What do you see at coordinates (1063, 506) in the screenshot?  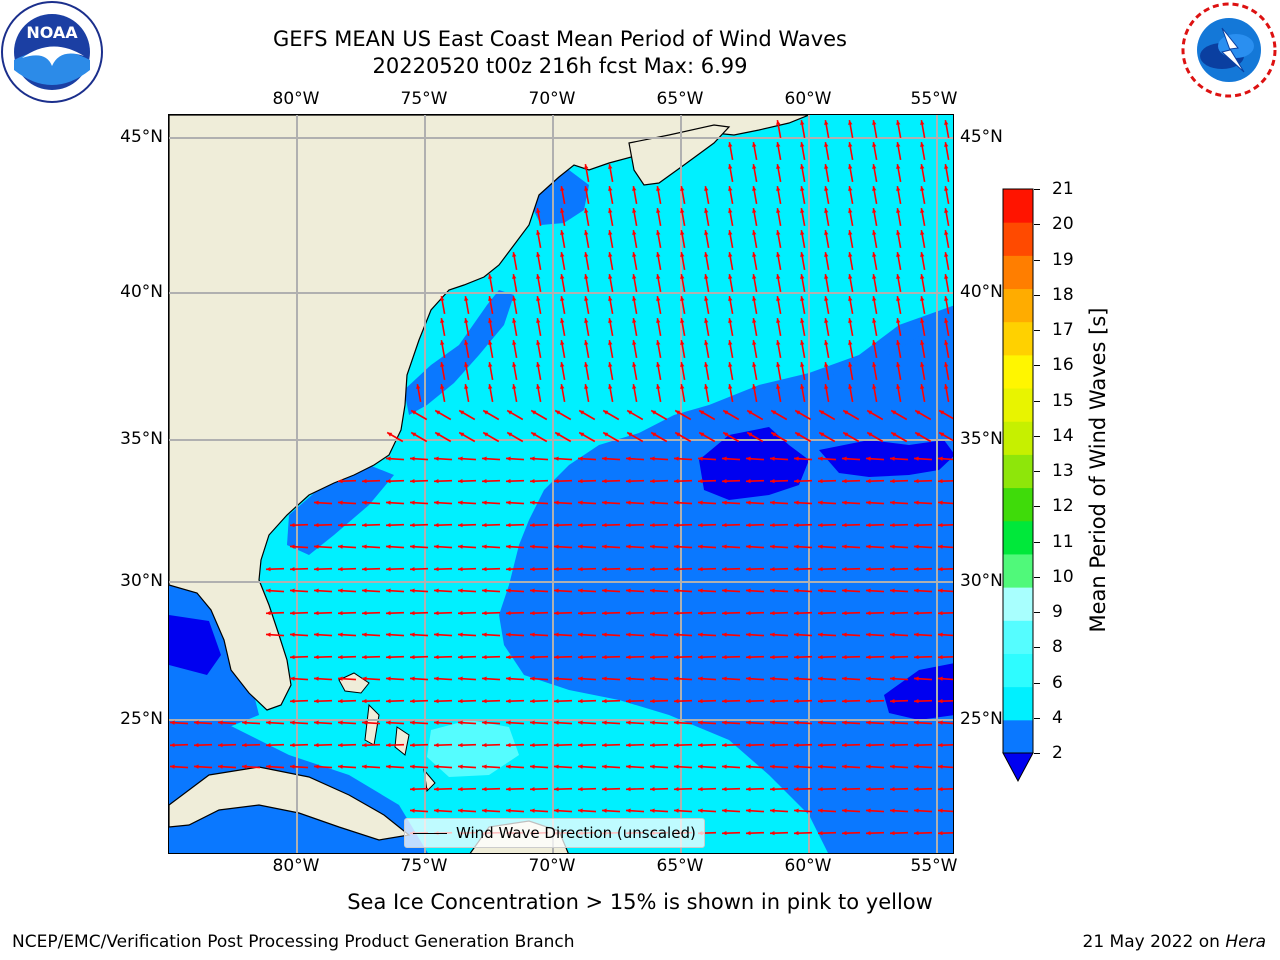 I see `colorbar-tick-label: 12` at bounding box center [1063, 506].